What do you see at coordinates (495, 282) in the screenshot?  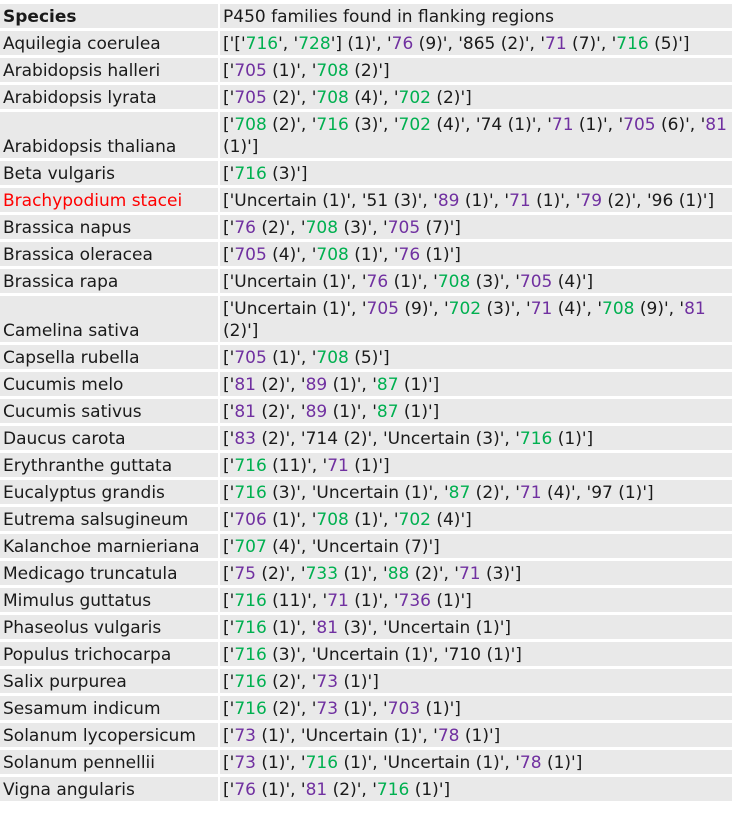 I see `family-text-segment: (3)', '` at bounding box center [495, 282].